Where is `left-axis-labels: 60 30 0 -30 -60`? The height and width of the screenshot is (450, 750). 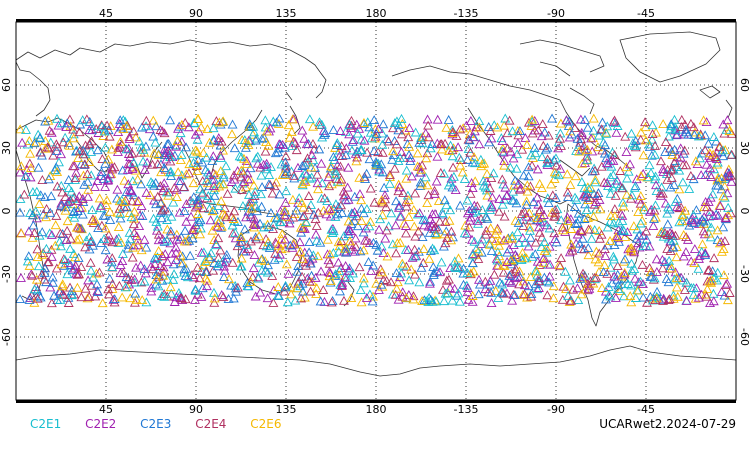
left-axis-labels: 60 30 0 -30 -60 is located at coordinates (6, 212).